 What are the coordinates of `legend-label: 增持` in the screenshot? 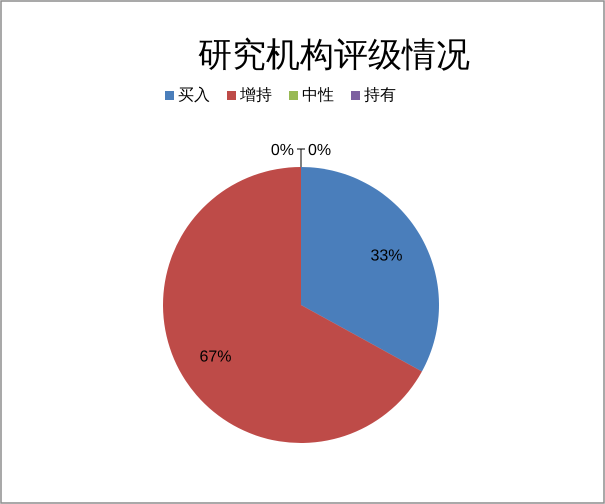 It's located at (255, 95).